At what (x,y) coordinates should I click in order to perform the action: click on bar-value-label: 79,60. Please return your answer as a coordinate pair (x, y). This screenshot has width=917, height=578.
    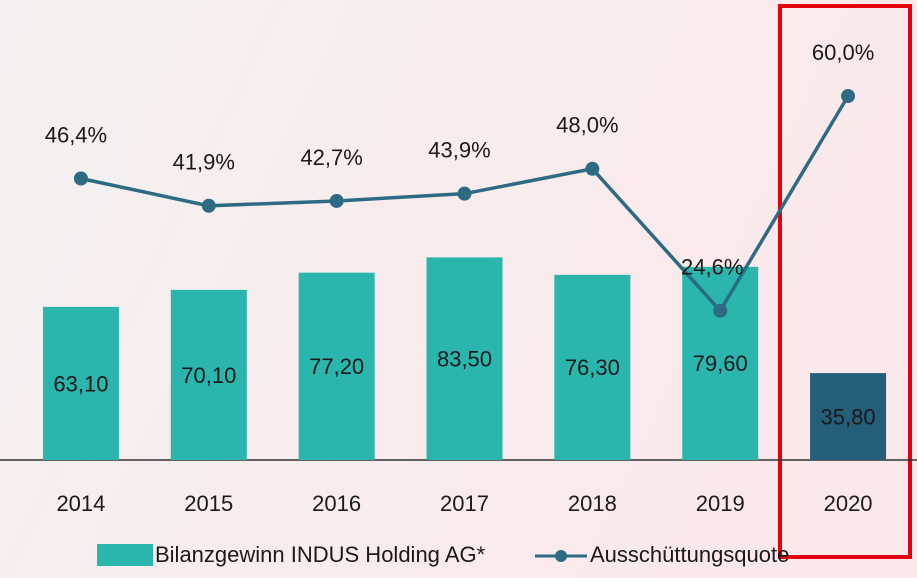
    Looking at the image, I should click on (720, 363).